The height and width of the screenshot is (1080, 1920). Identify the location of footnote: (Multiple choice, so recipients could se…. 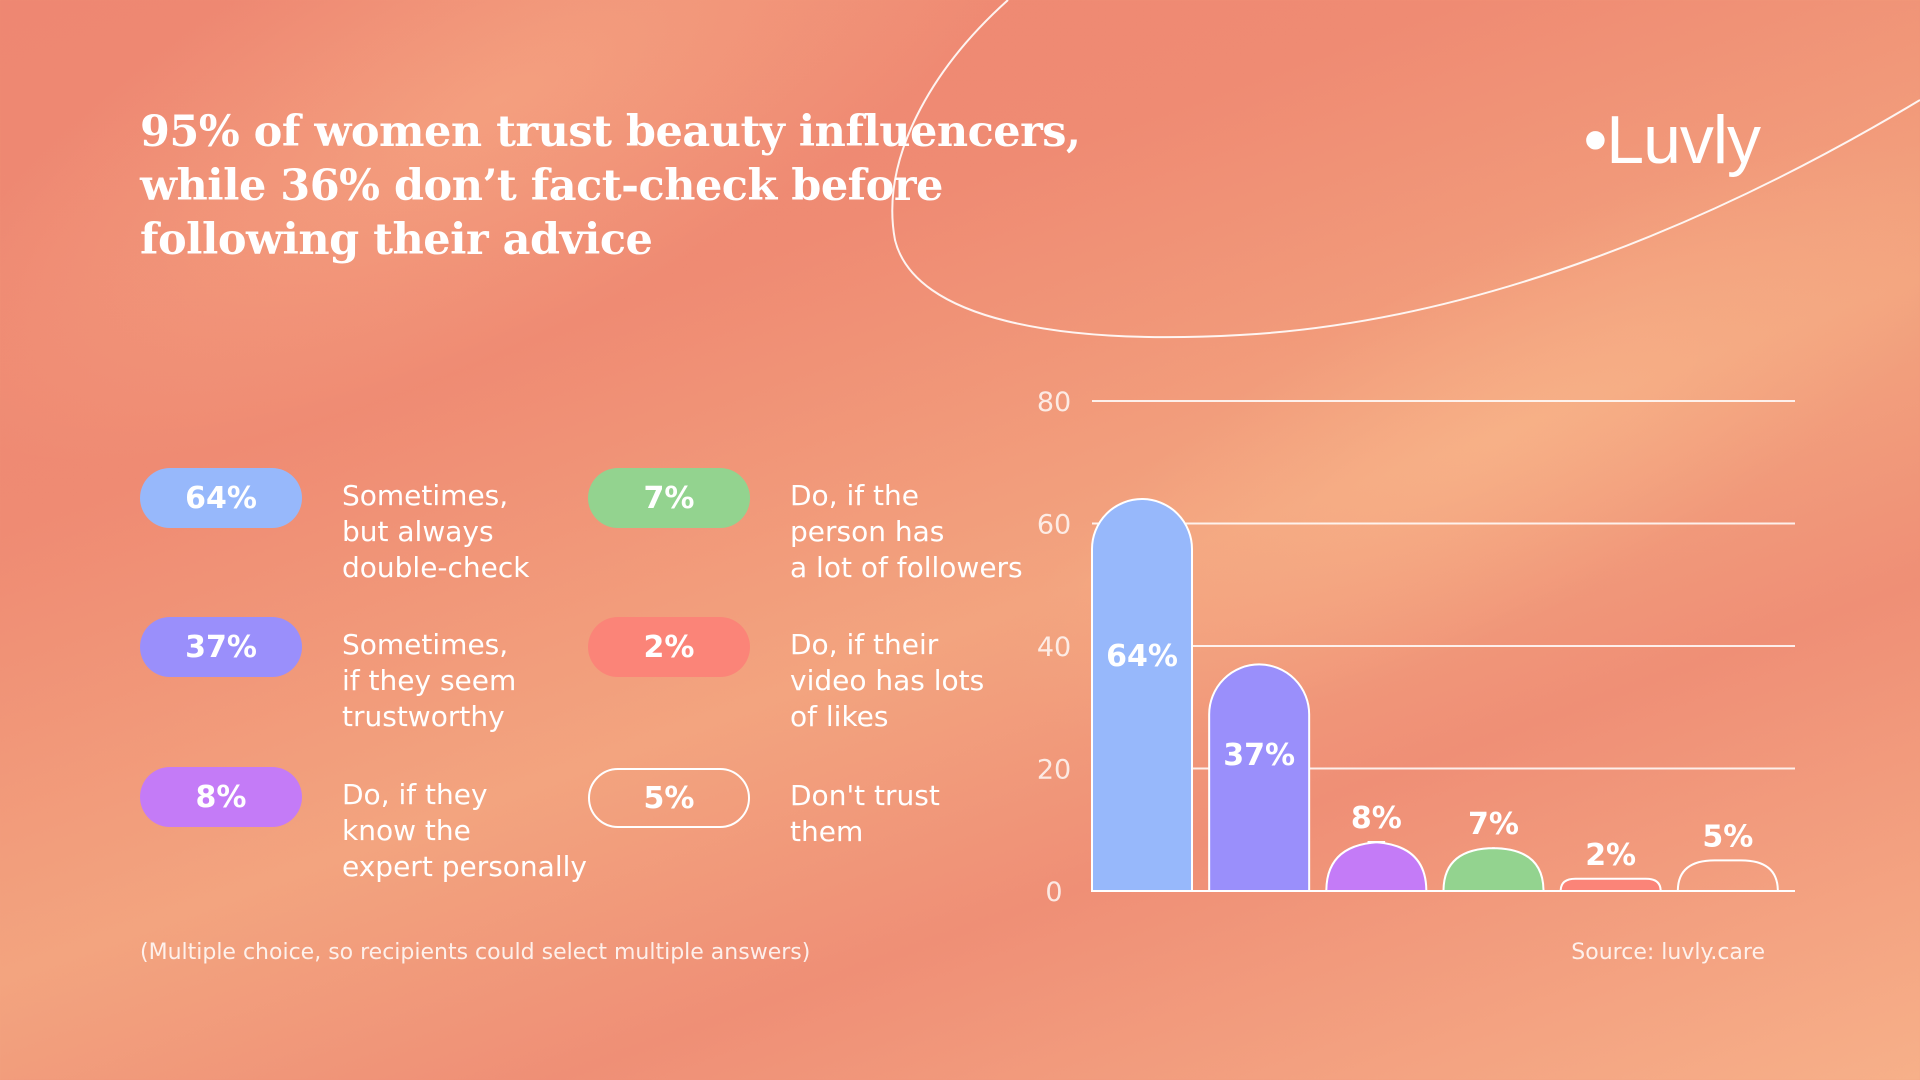
(475, 952).